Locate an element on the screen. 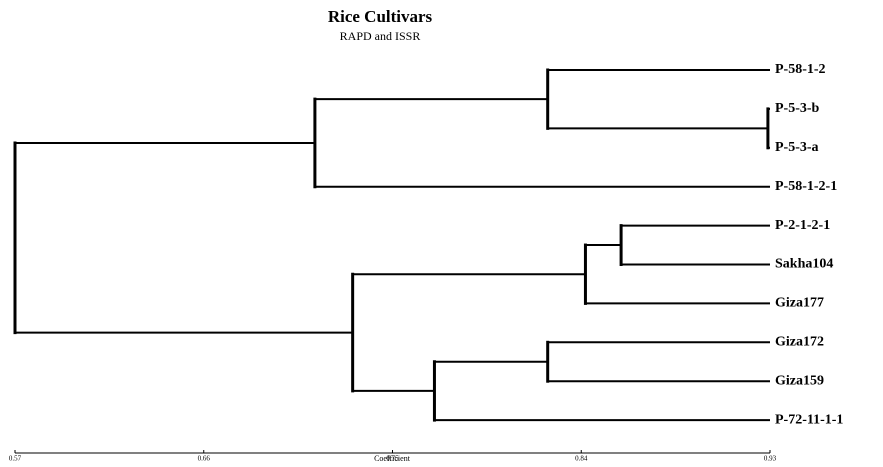 Image resolution: width=883 pixels, height=467 pixels. leaf-label: P-58-1-2-1 is located at coordinates (806, 186).